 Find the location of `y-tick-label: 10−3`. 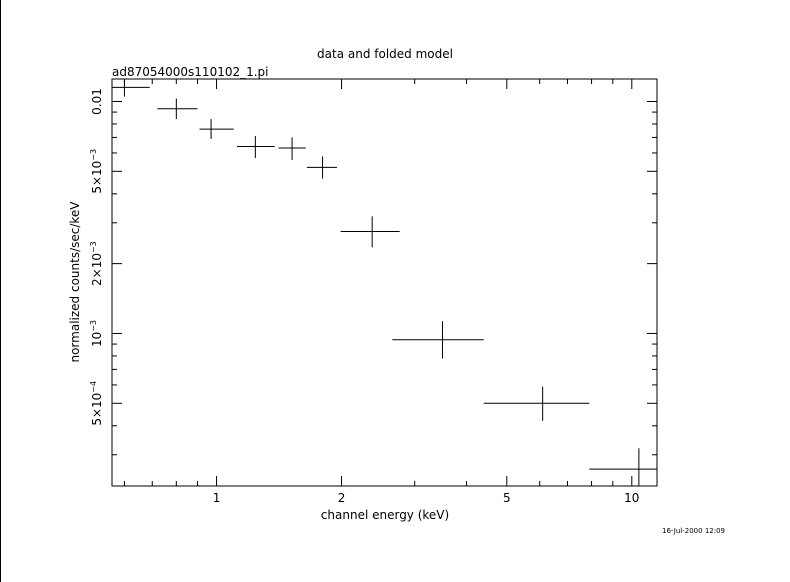

y-tick-label: 10−3 is located at coordinates (96, 333).